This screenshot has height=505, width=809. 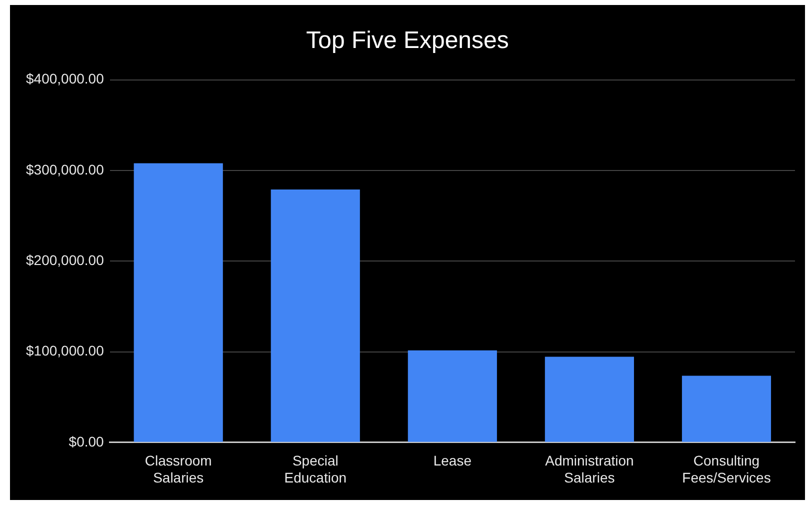 I want to click on x-tick-label: Lease, so click(x=452, y=460).